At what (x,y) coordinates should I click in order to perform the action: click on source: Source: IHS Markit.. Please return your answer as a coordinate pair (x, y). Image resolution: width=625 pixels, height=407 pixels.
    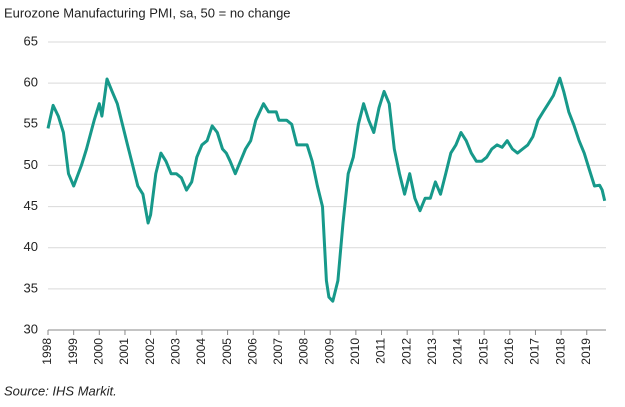
    Looking at the image, I should click on (60, 390).